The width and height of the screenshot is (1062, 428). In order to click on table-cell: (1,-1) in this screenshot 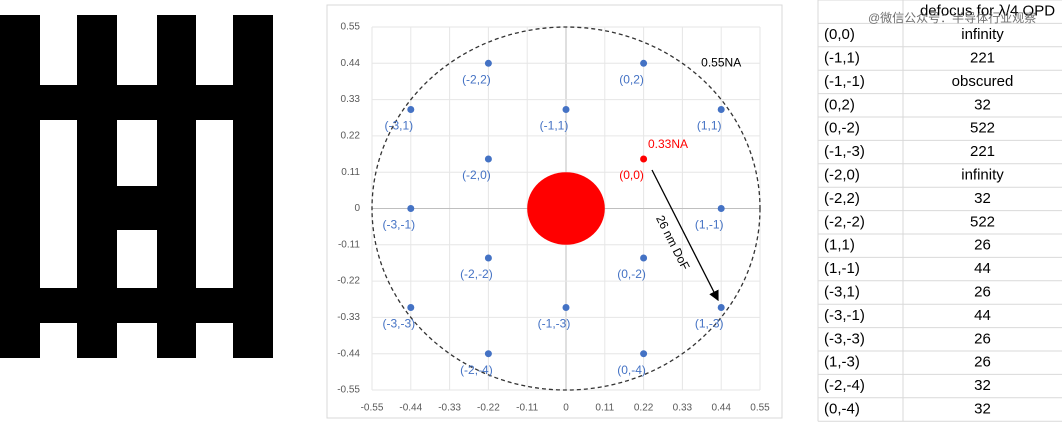, I will do `click(842, 268)`.